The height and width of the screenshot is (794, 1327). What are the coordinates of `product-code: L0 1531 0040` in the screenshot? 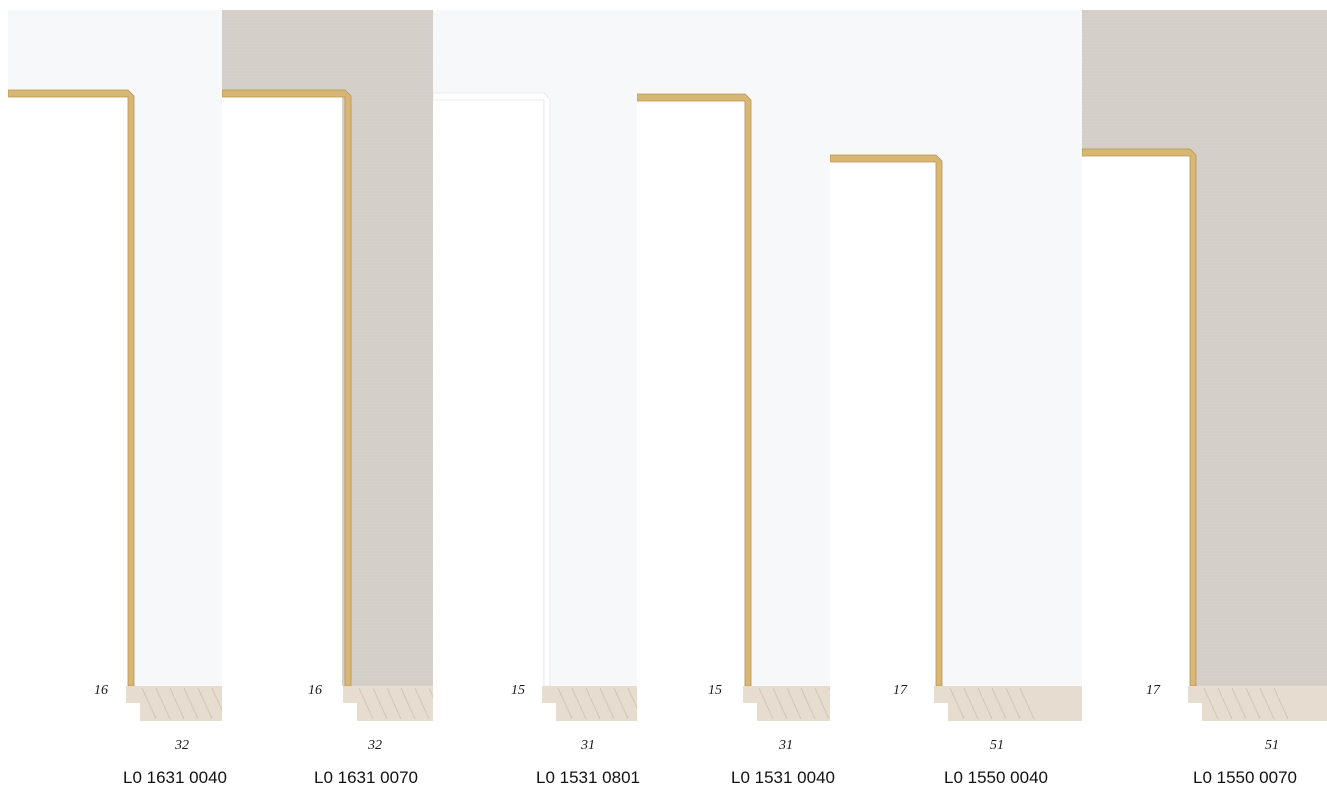 It's located at (783, 777).